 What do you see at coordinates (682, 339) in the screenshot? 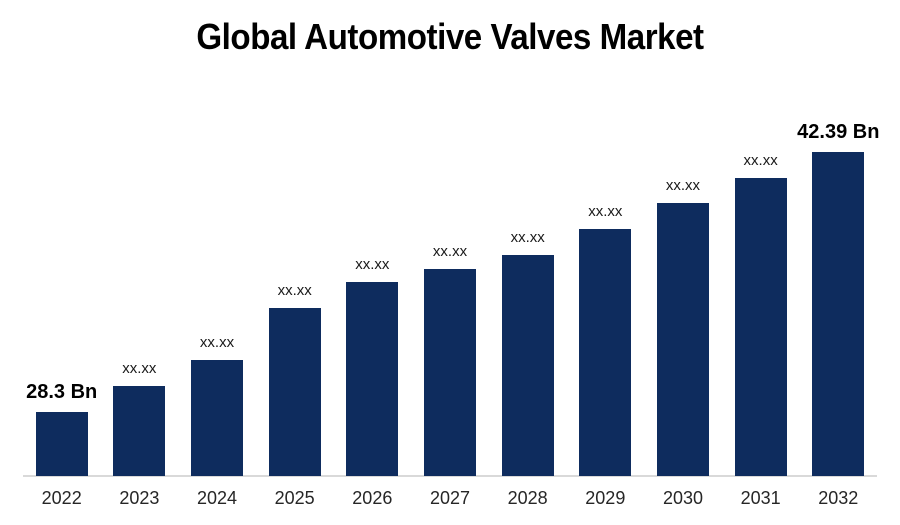
I see `bar-2030` at bounding box center [682, 339].